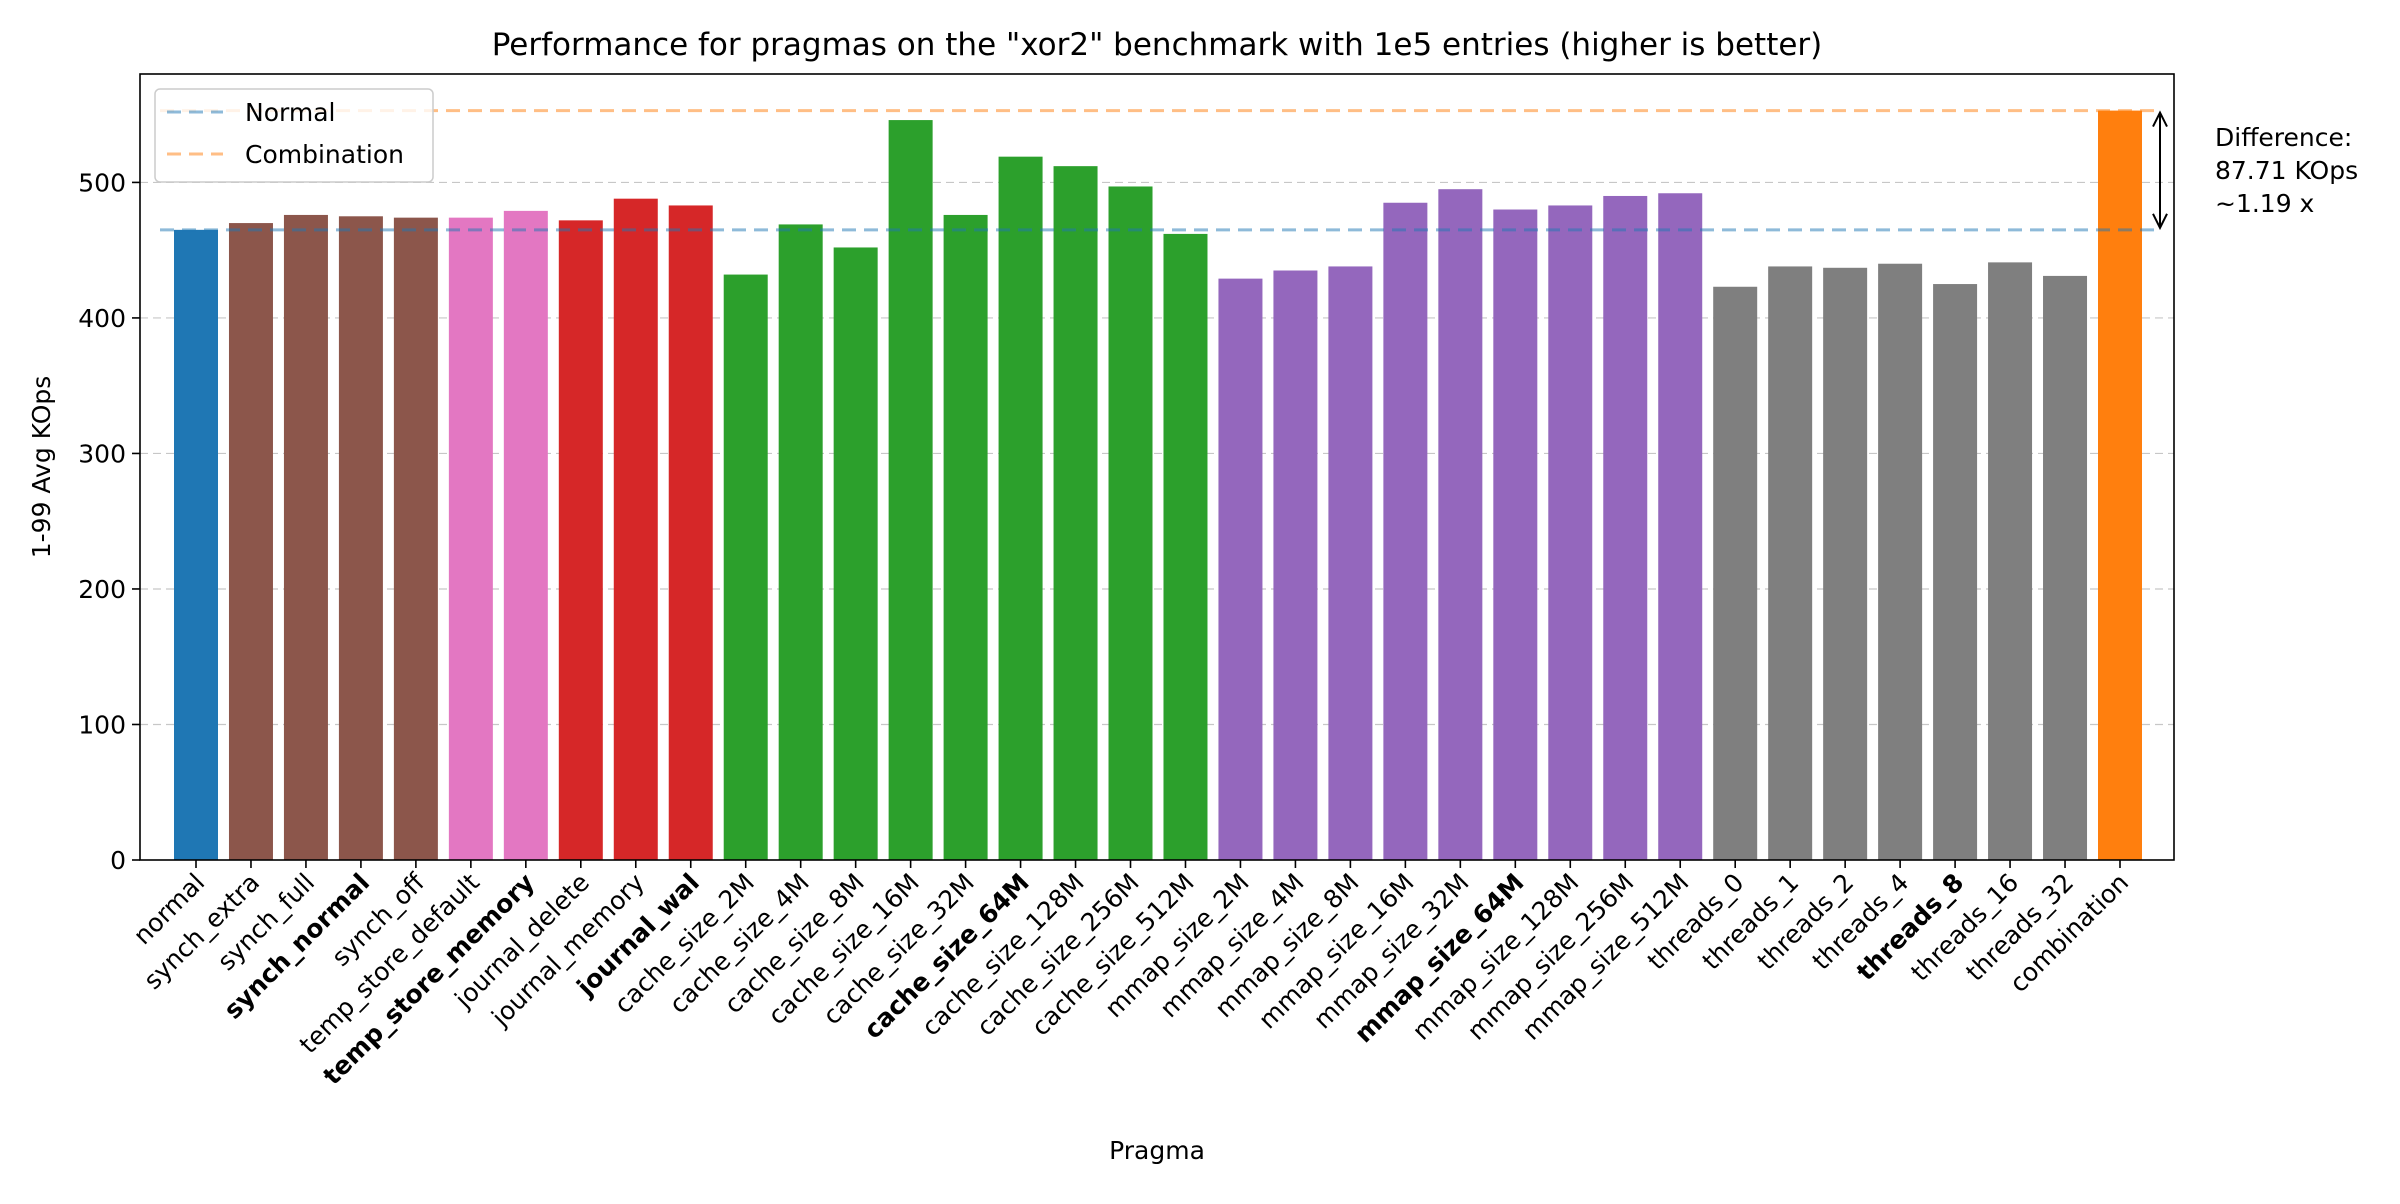 The height and width of the screenshot is (1204, 2400). Describe the element at coordinates (580, 540) in the screenshot. I see `bar-journal_delete` at that location.